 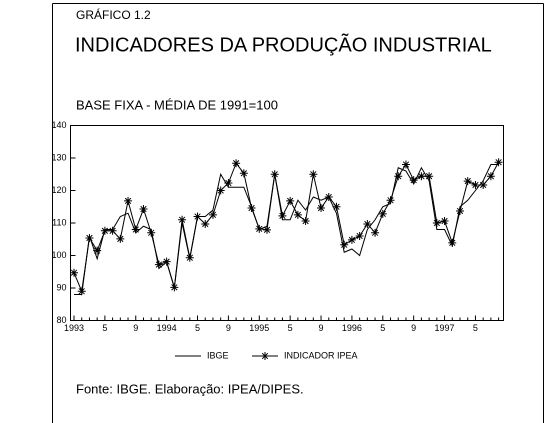 What do you see at coordinates (218, 355) in the screenshot?
I see `legend-label: IBGE` at bounding box center [218, 355].